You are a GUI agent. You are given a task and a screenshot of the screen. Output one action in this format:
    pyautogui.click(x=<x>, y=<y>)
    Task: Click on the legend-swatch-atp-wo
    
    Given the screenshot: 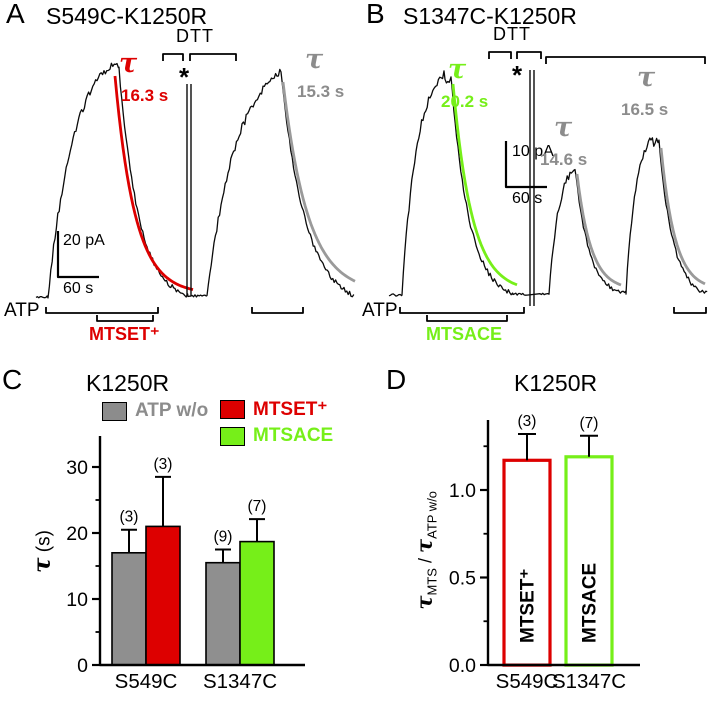 What is the action you would take?
    pyautogui.click(x=114, y=411)
    